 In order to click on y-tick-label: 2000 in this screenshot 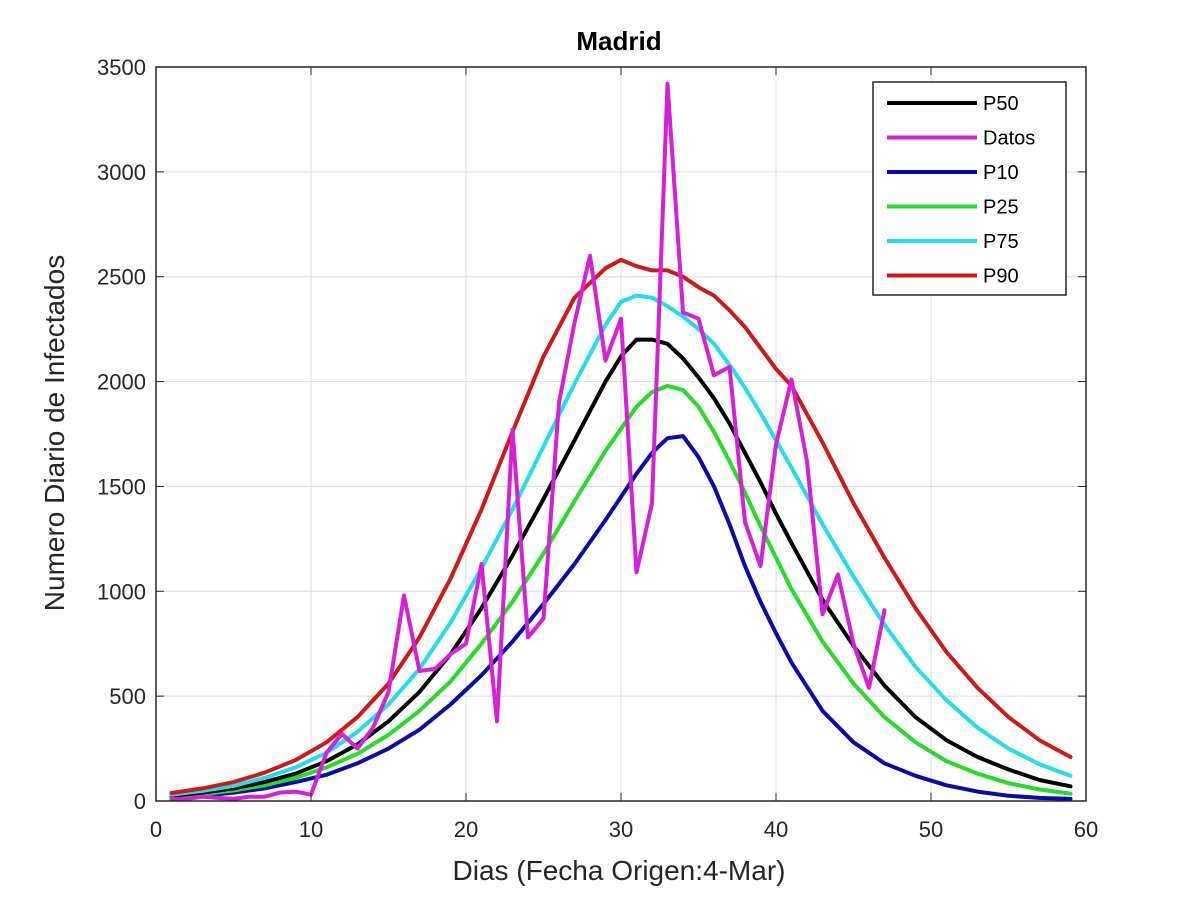, I will do `click(121, 382)`.